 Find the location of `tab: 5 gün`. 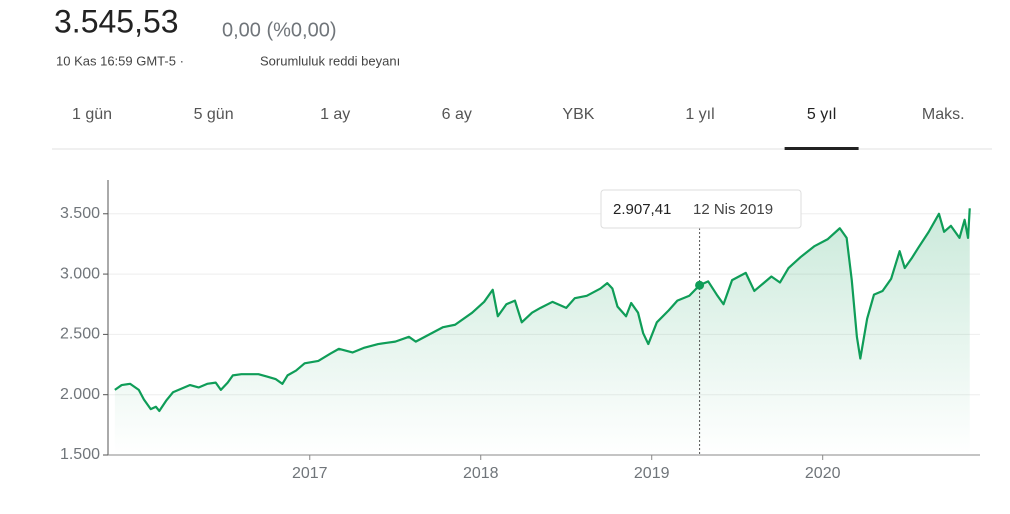

tab: 5 gün is located at coordinates (214, 114).